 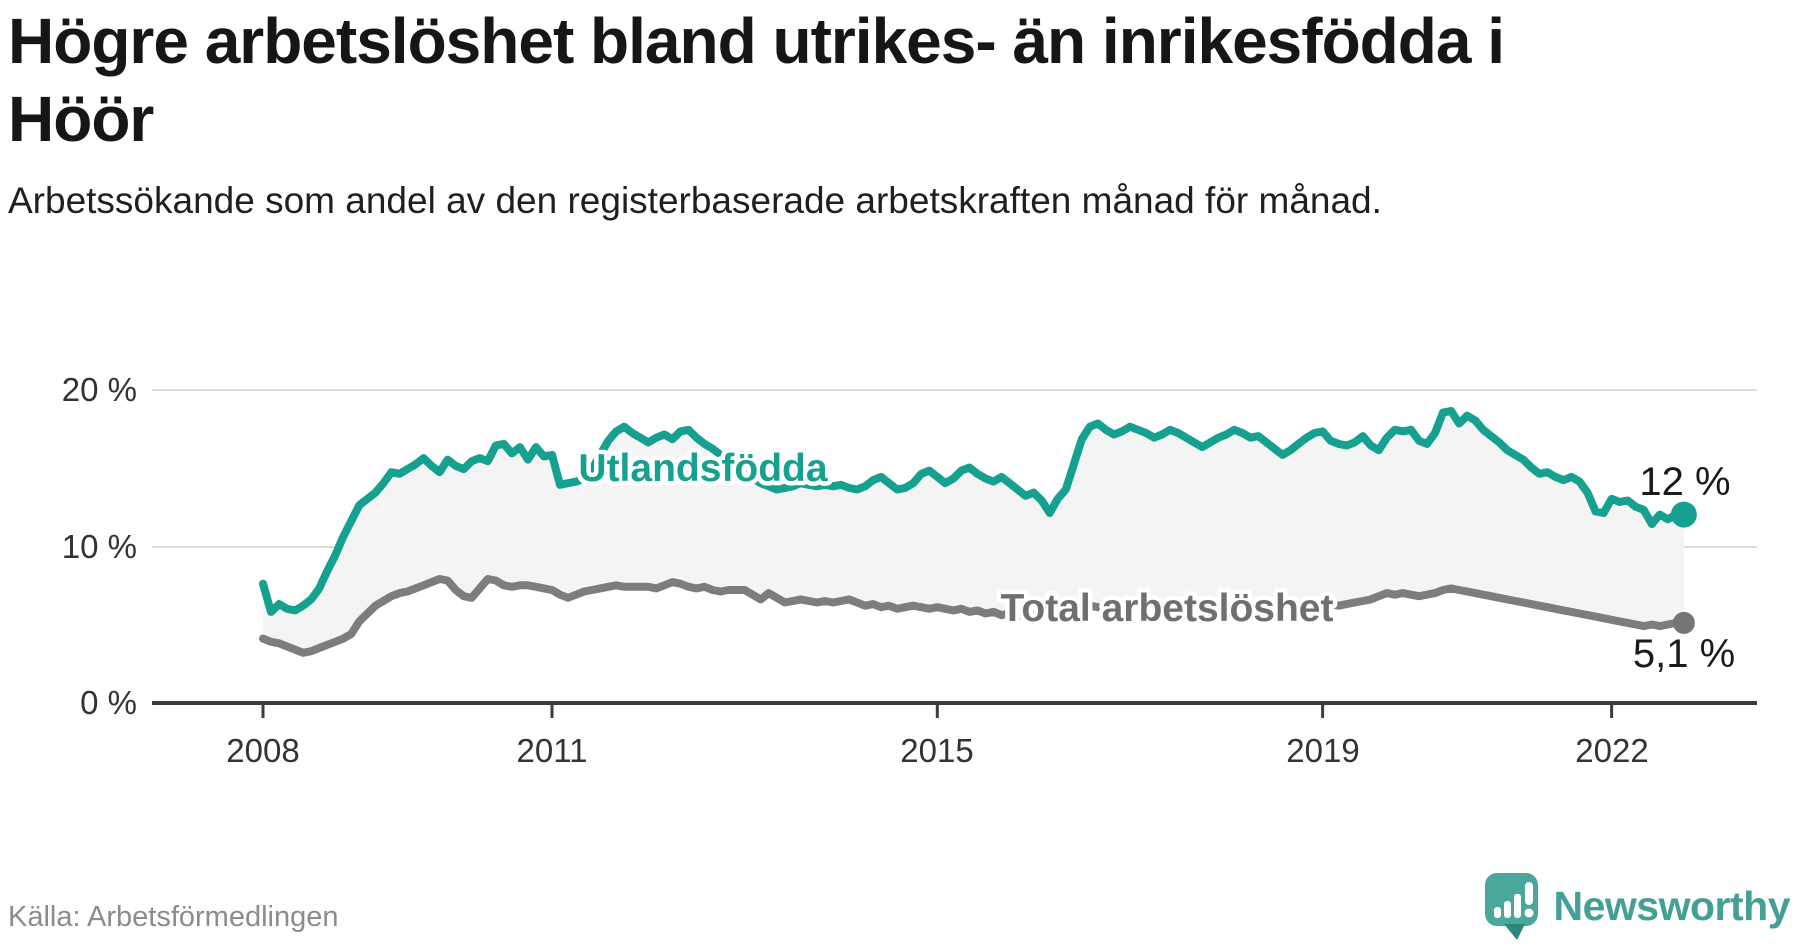 I want to click on x-axis-label-2022: 2022, so click(x=1611, y=750).